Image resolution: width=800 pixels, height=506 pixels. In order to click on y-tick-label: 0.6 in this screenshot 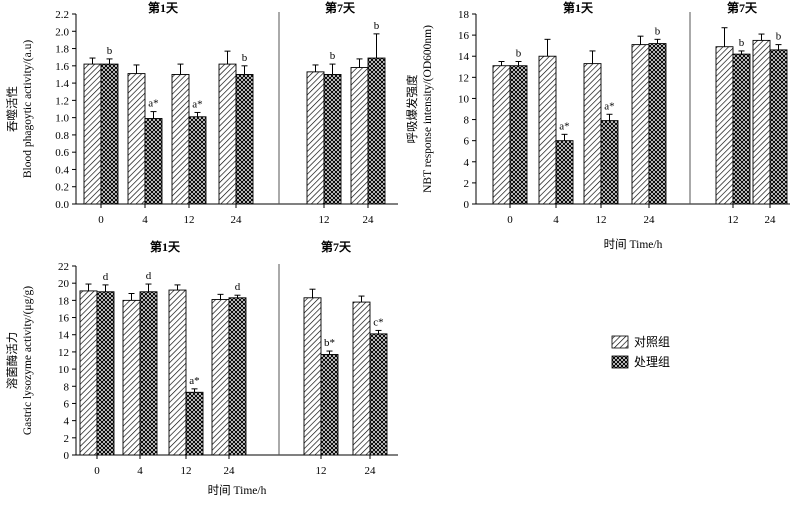, I will do `click(62, 153)`.